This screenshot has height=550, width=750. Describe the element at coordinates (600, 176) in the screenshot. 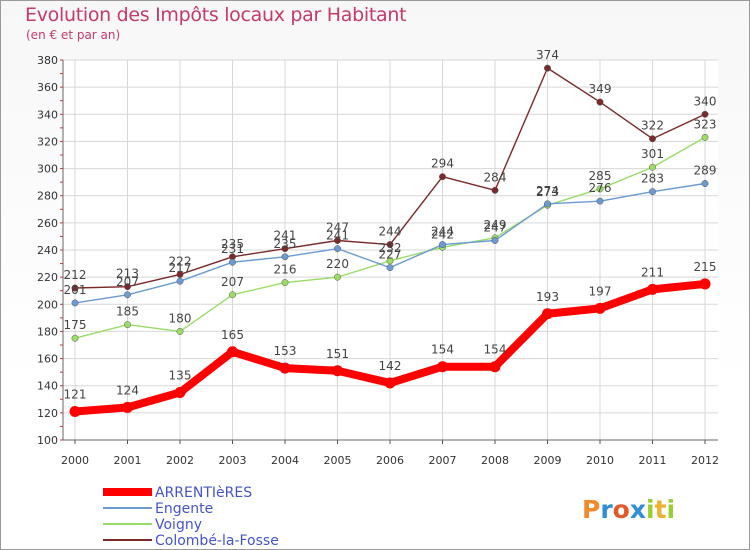

I see `data-label: 285` at that location.